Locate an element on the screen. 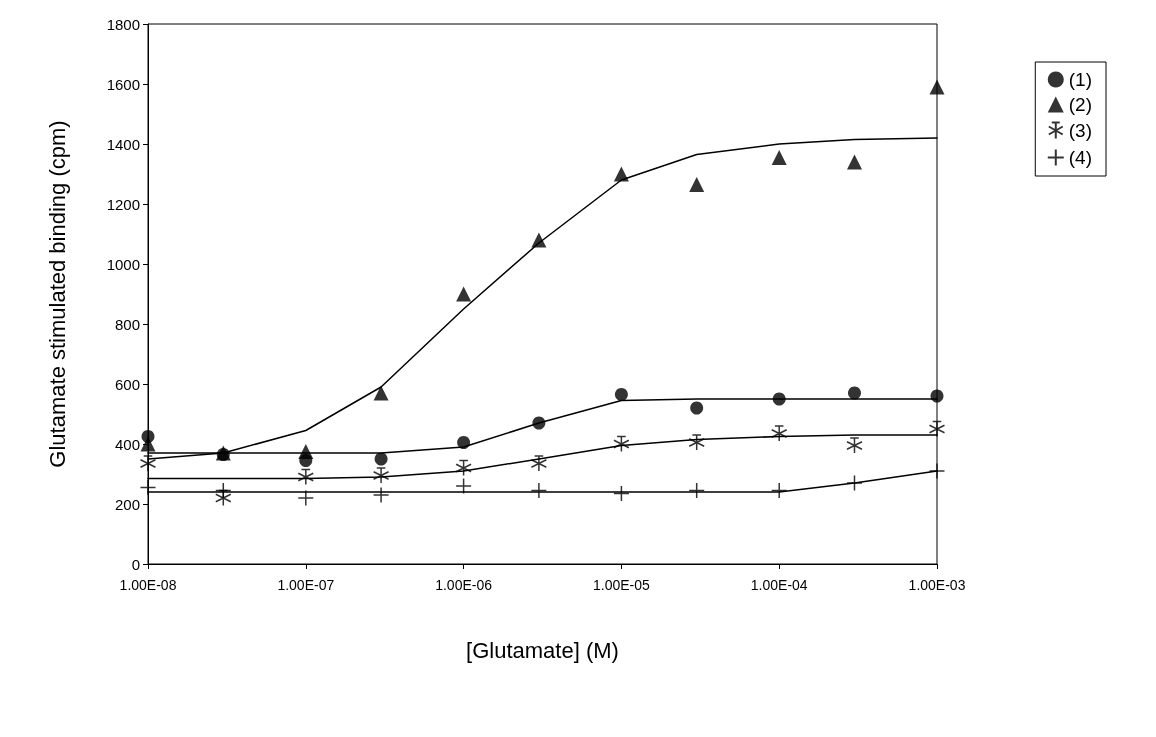 The image size is (1156, 737). x-tick-label: 1.00E-03 is located at coordinates (937, 585).